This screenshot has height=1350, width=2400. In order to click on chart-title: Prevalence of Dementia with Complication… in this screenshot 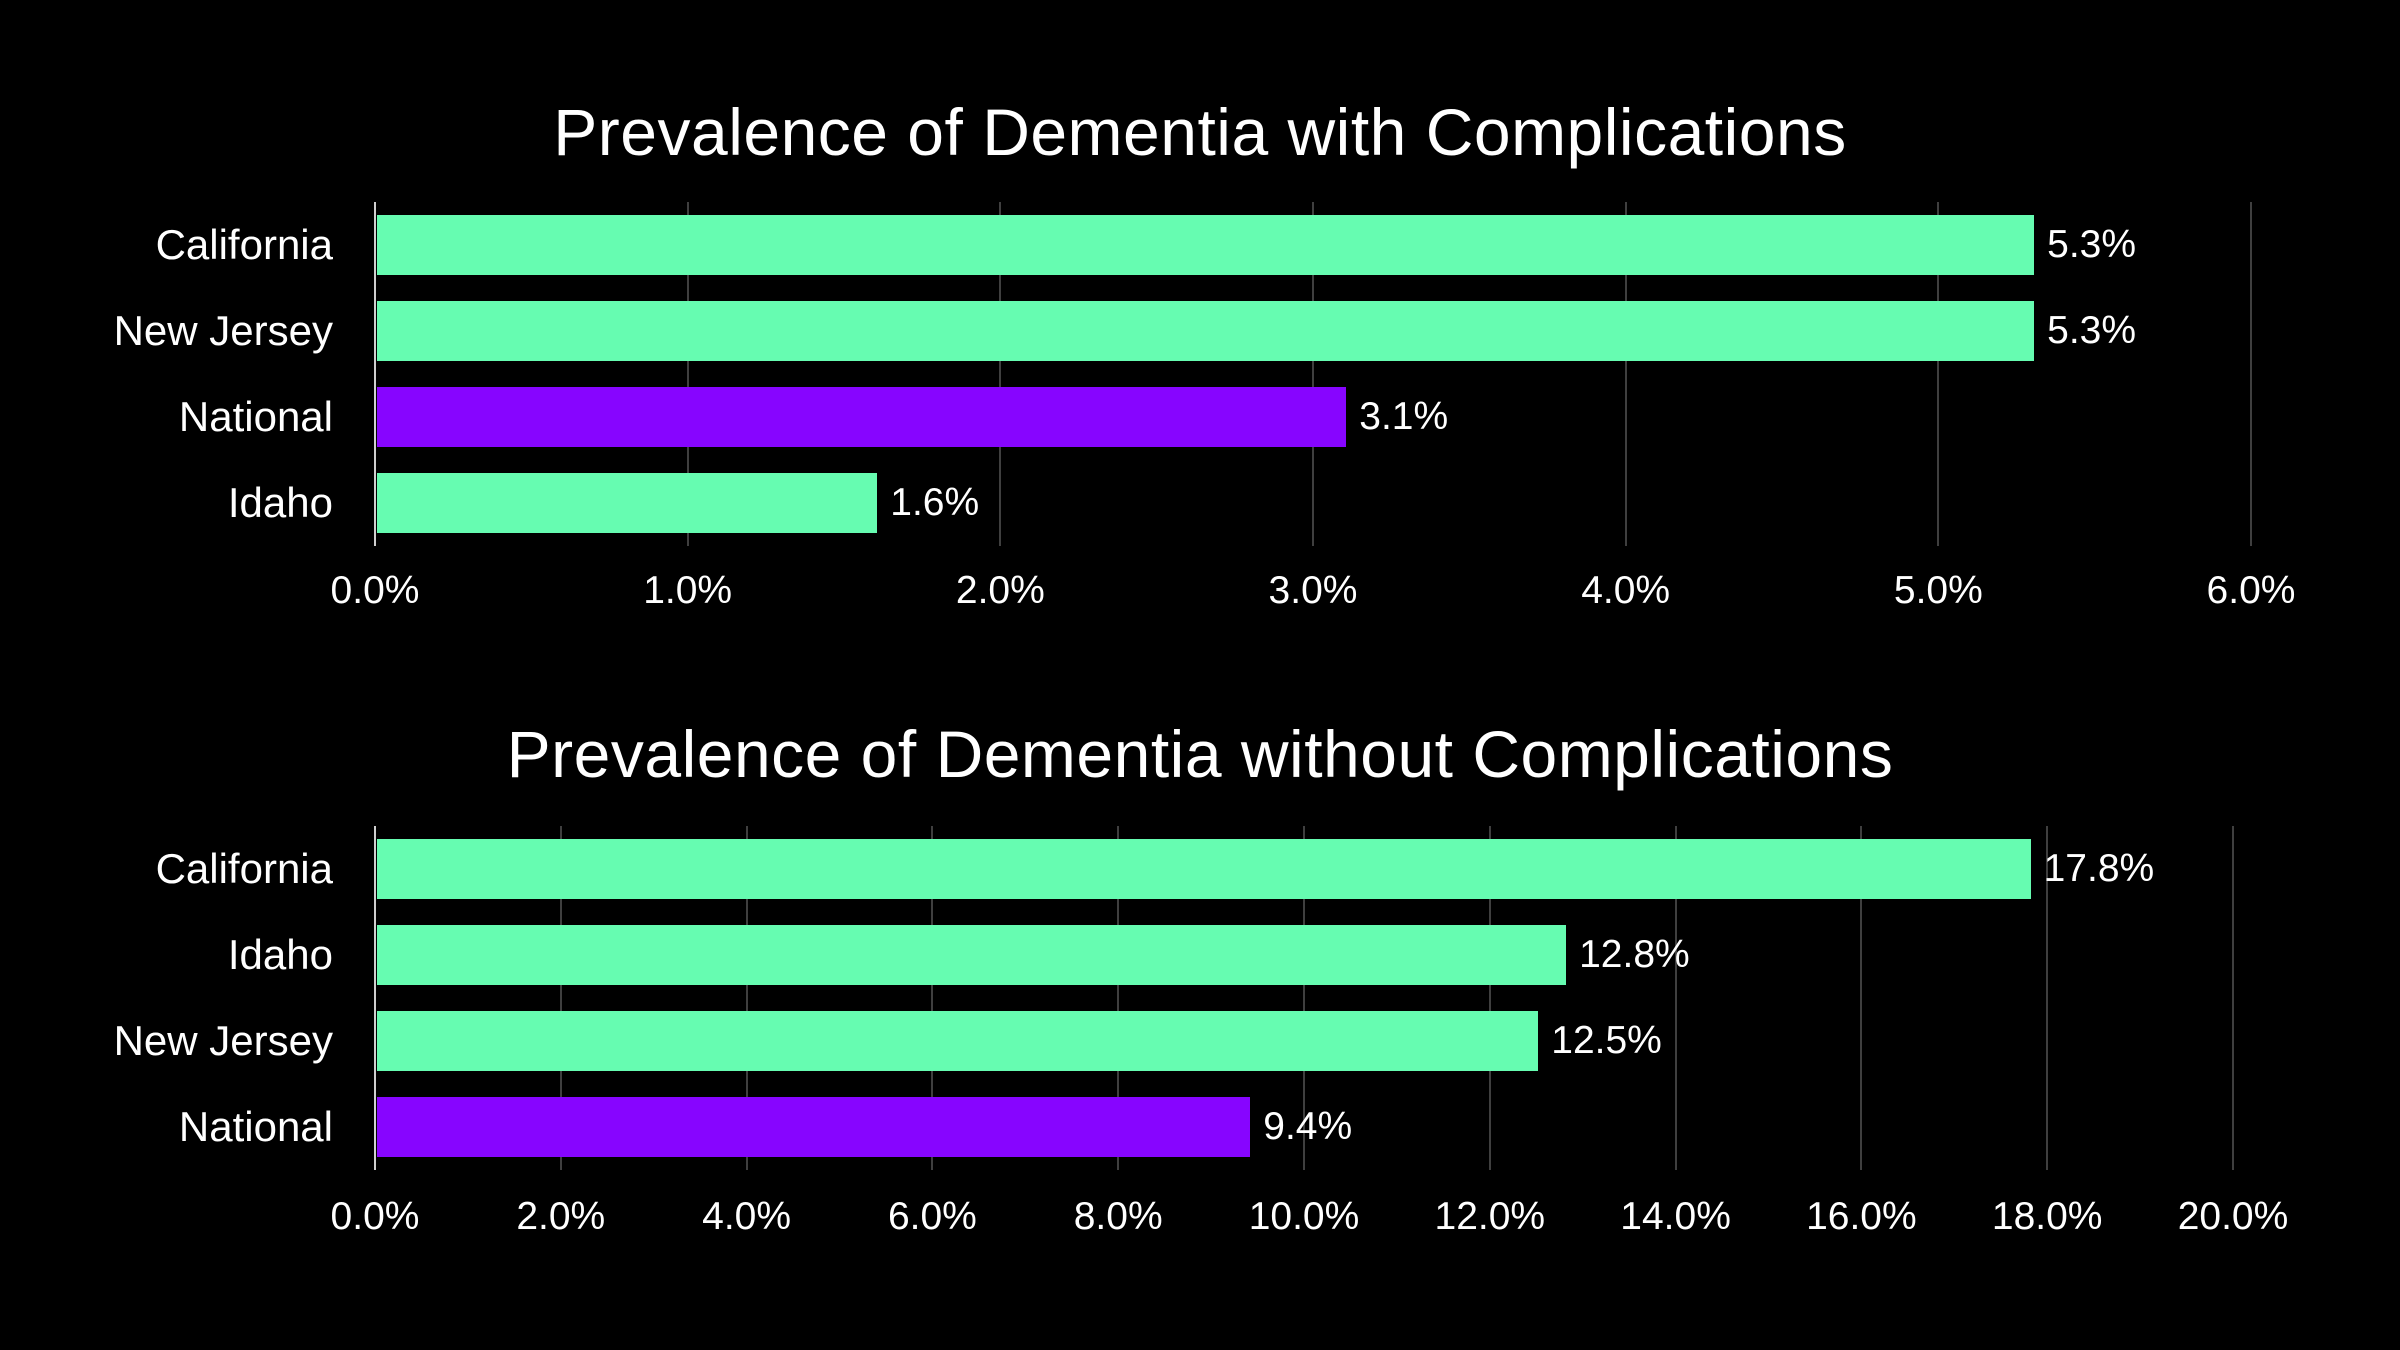, I will do `click(1200, 132)`.